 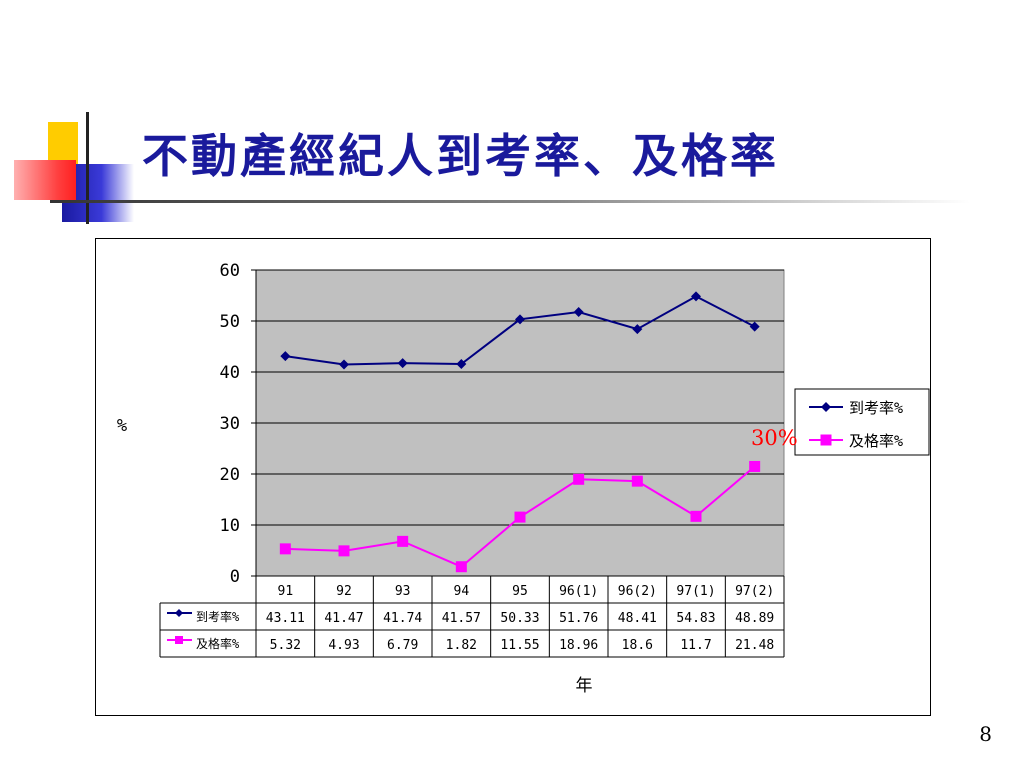 I want to click on slide-title: 不動產經紀人到考率、及格率, so click(x=460, y=156).